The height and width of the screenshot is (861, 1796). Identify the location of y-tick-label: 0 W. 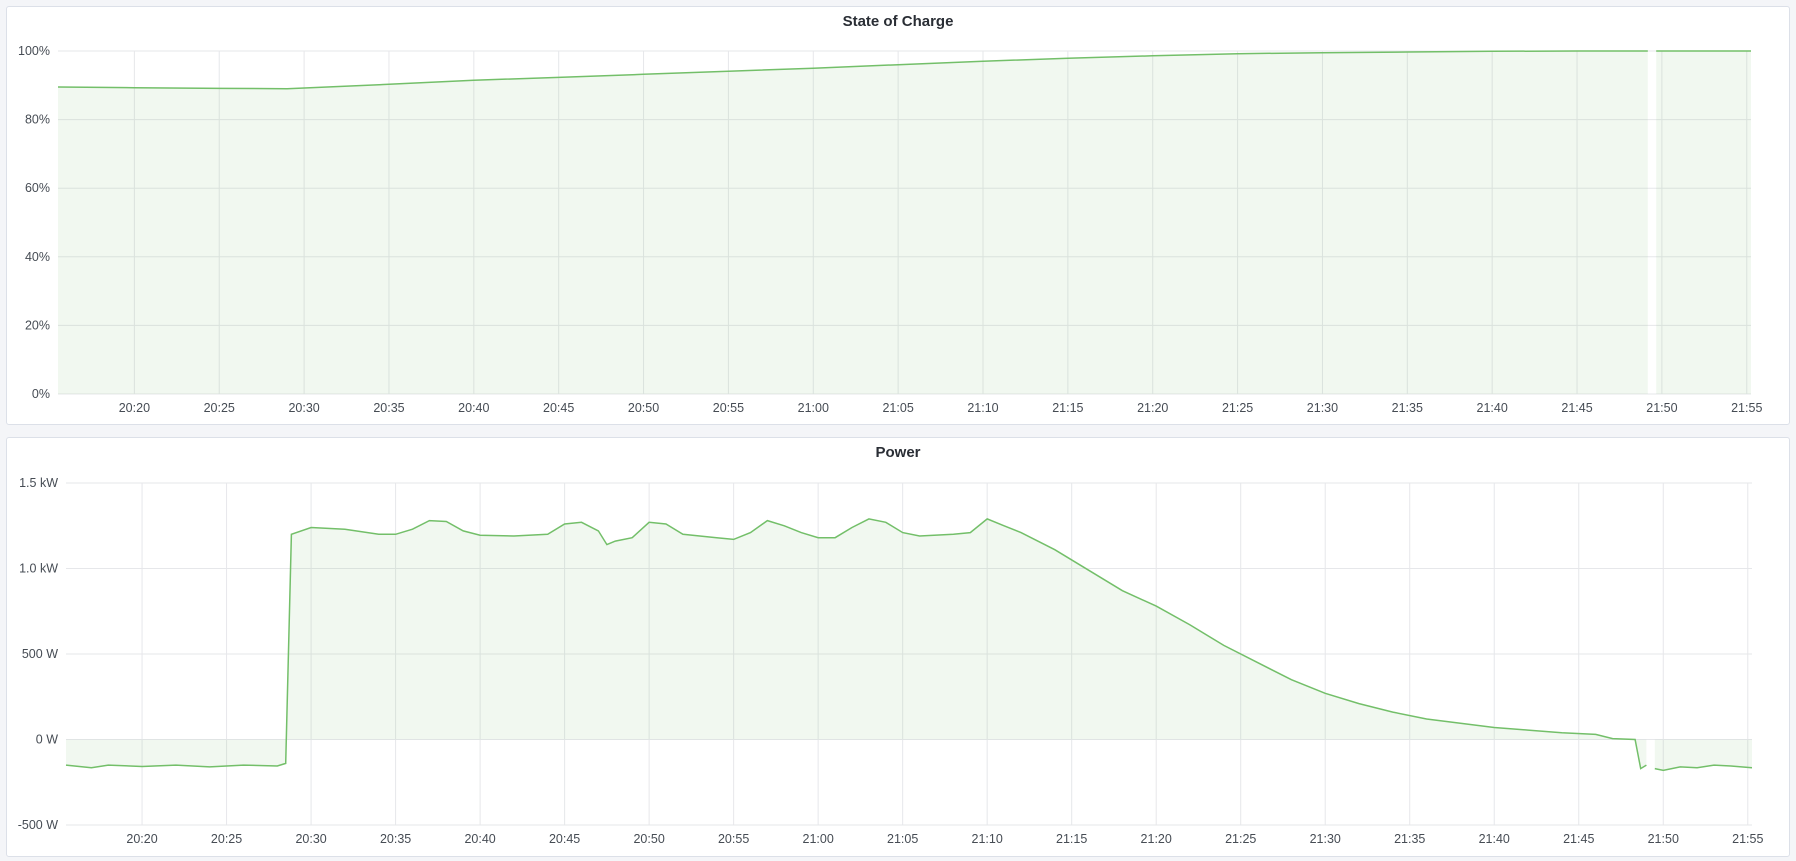
(47, 740).